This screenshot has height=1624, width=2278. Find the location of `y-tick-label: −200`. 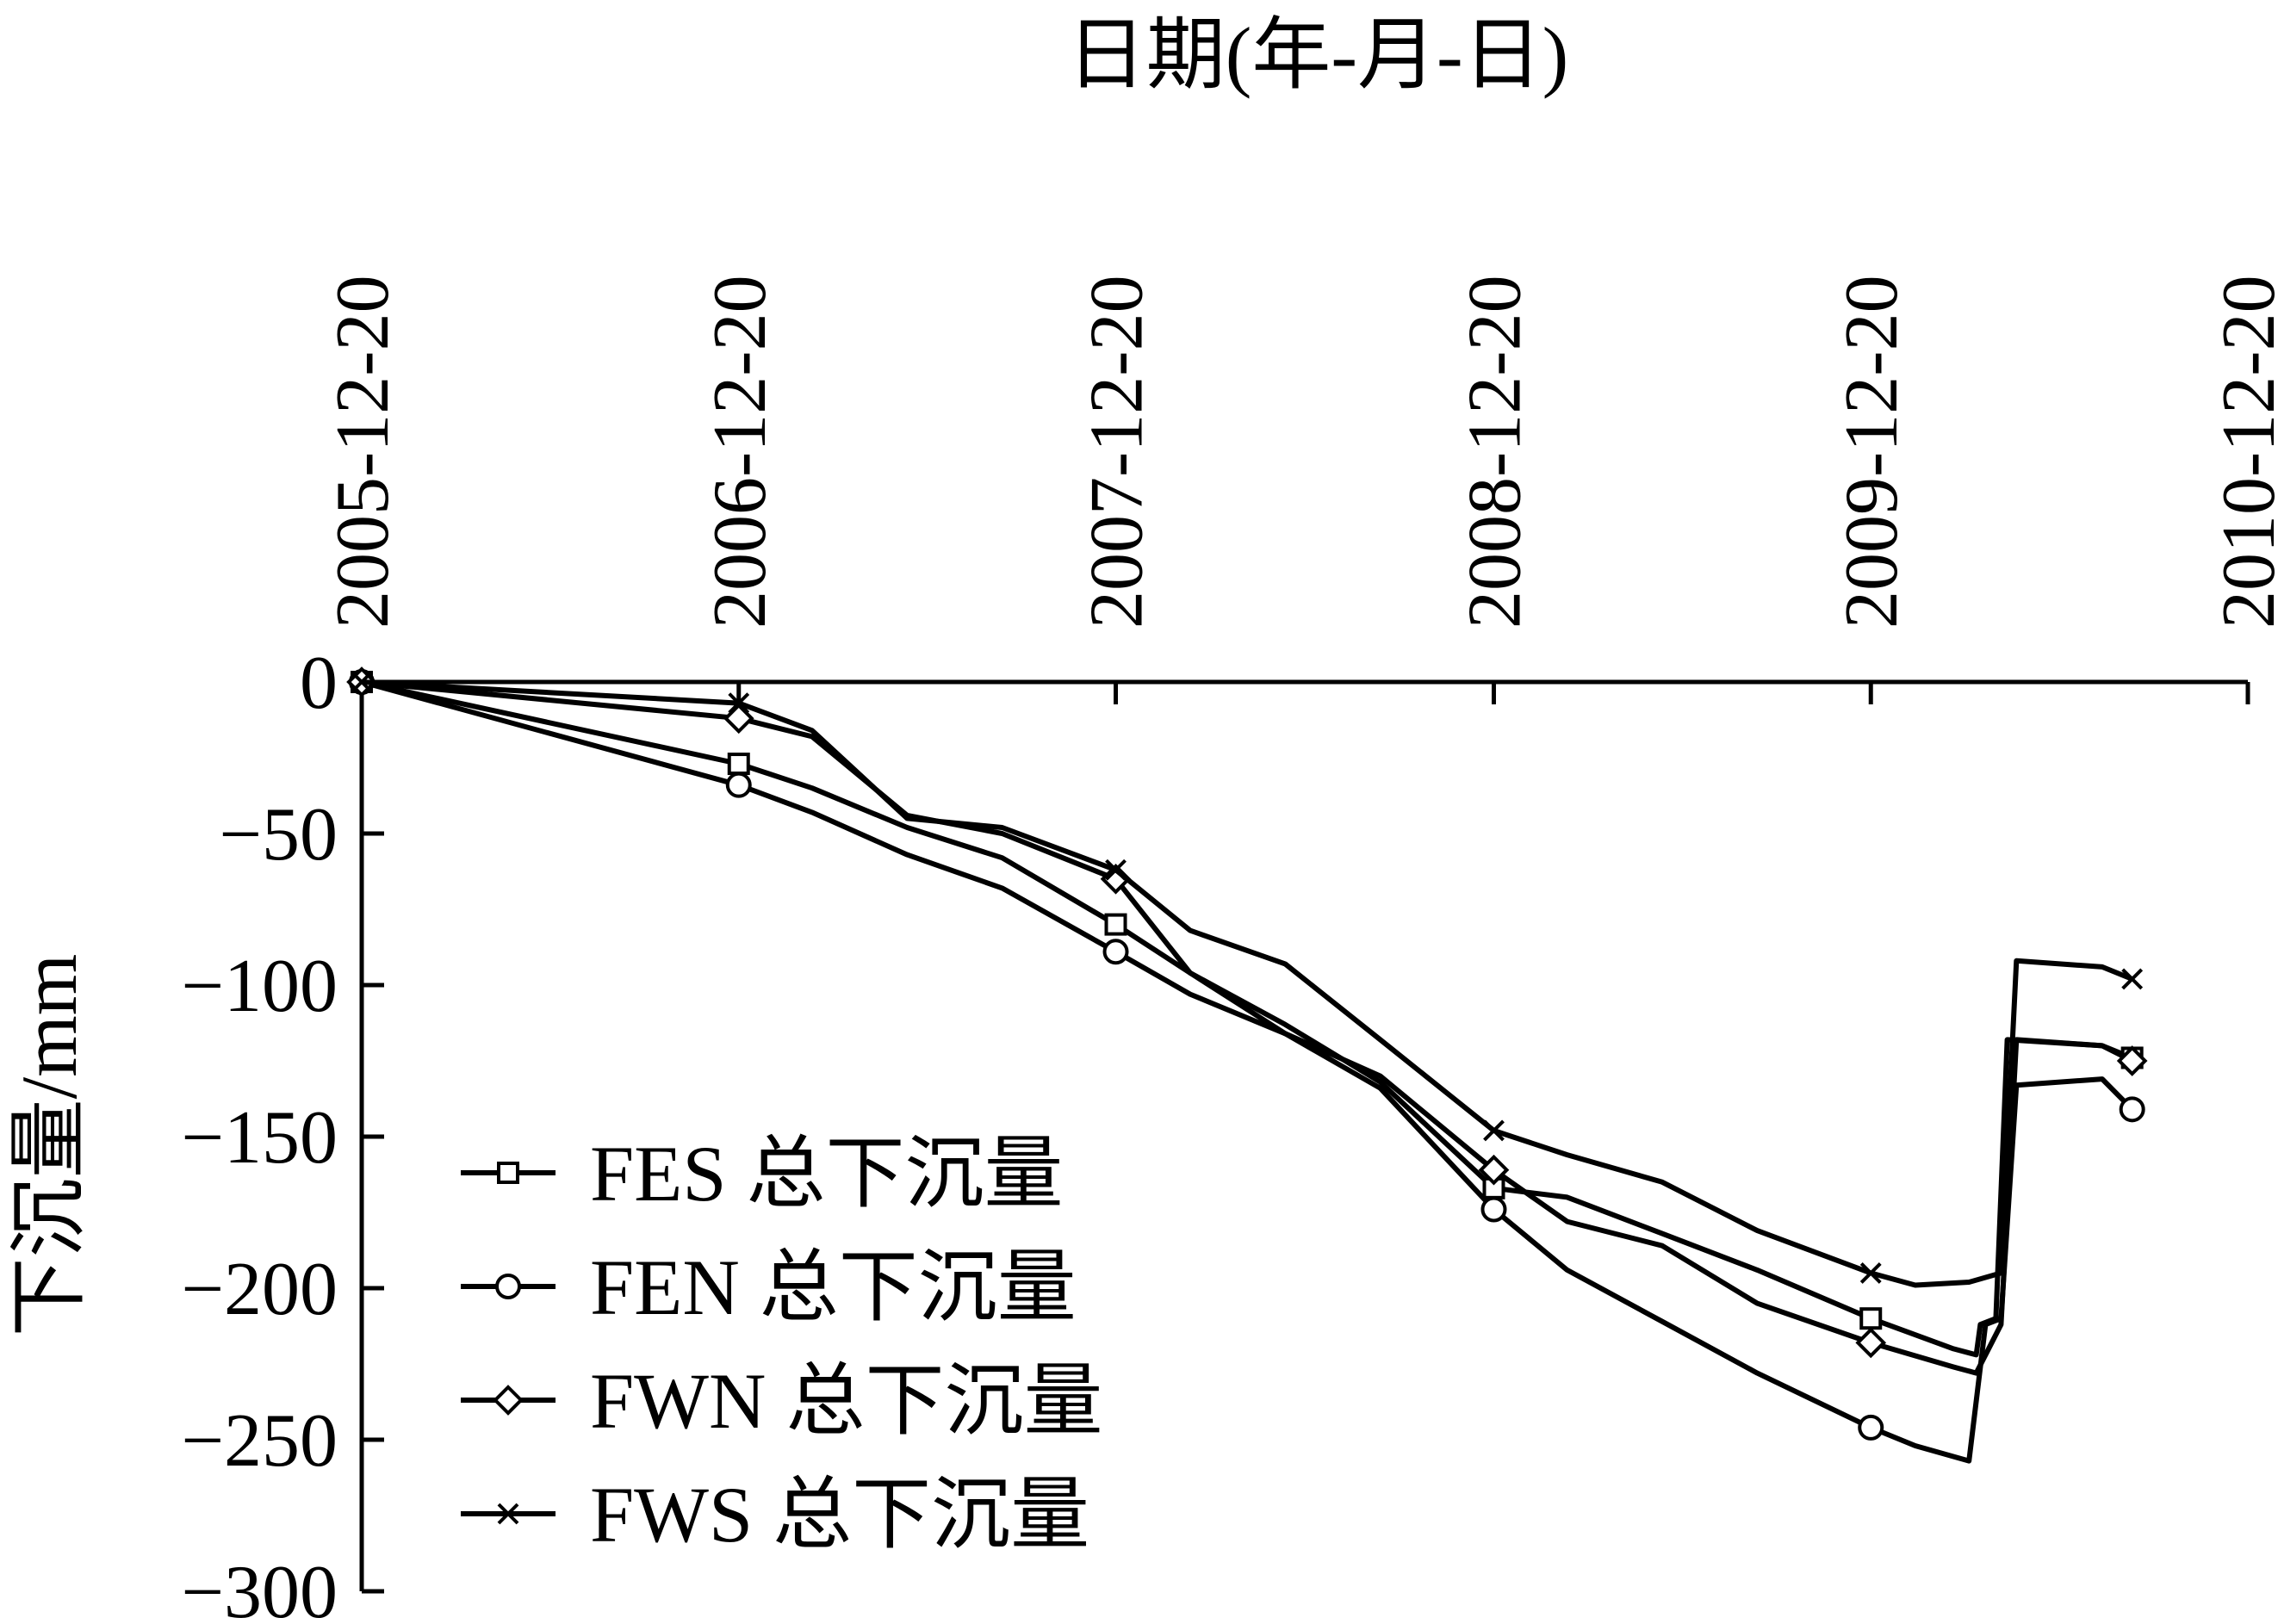

y-tick-label: −200 is located at coordinates (259, 1289).